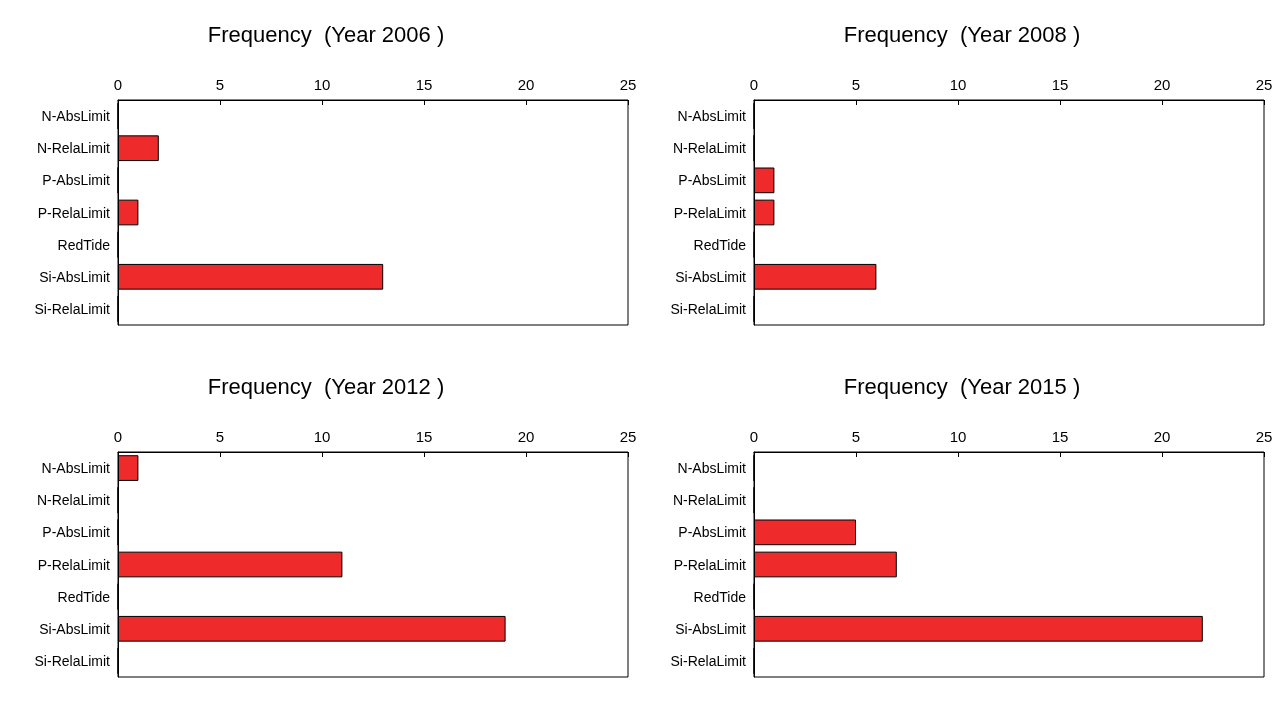 The width and height of the screenshot is (1288, 720). I want to click on chart-title: Frequency (Year 2006 ), so click(326, 34).